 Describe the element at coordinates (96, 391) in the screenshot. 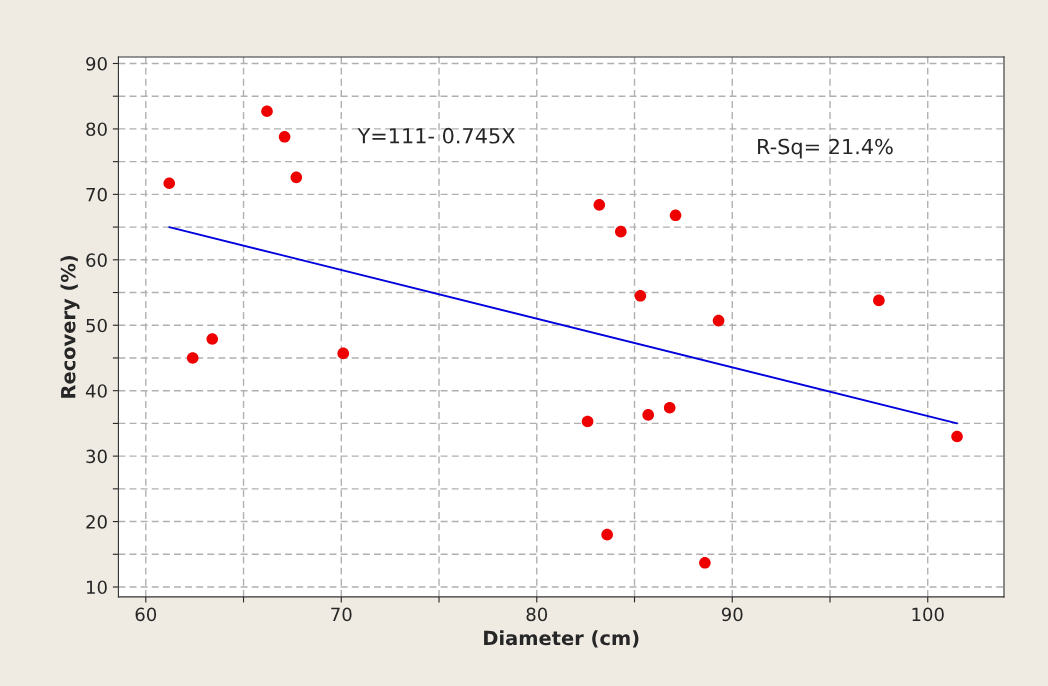

I see `y-tick-label: 40` at that location.